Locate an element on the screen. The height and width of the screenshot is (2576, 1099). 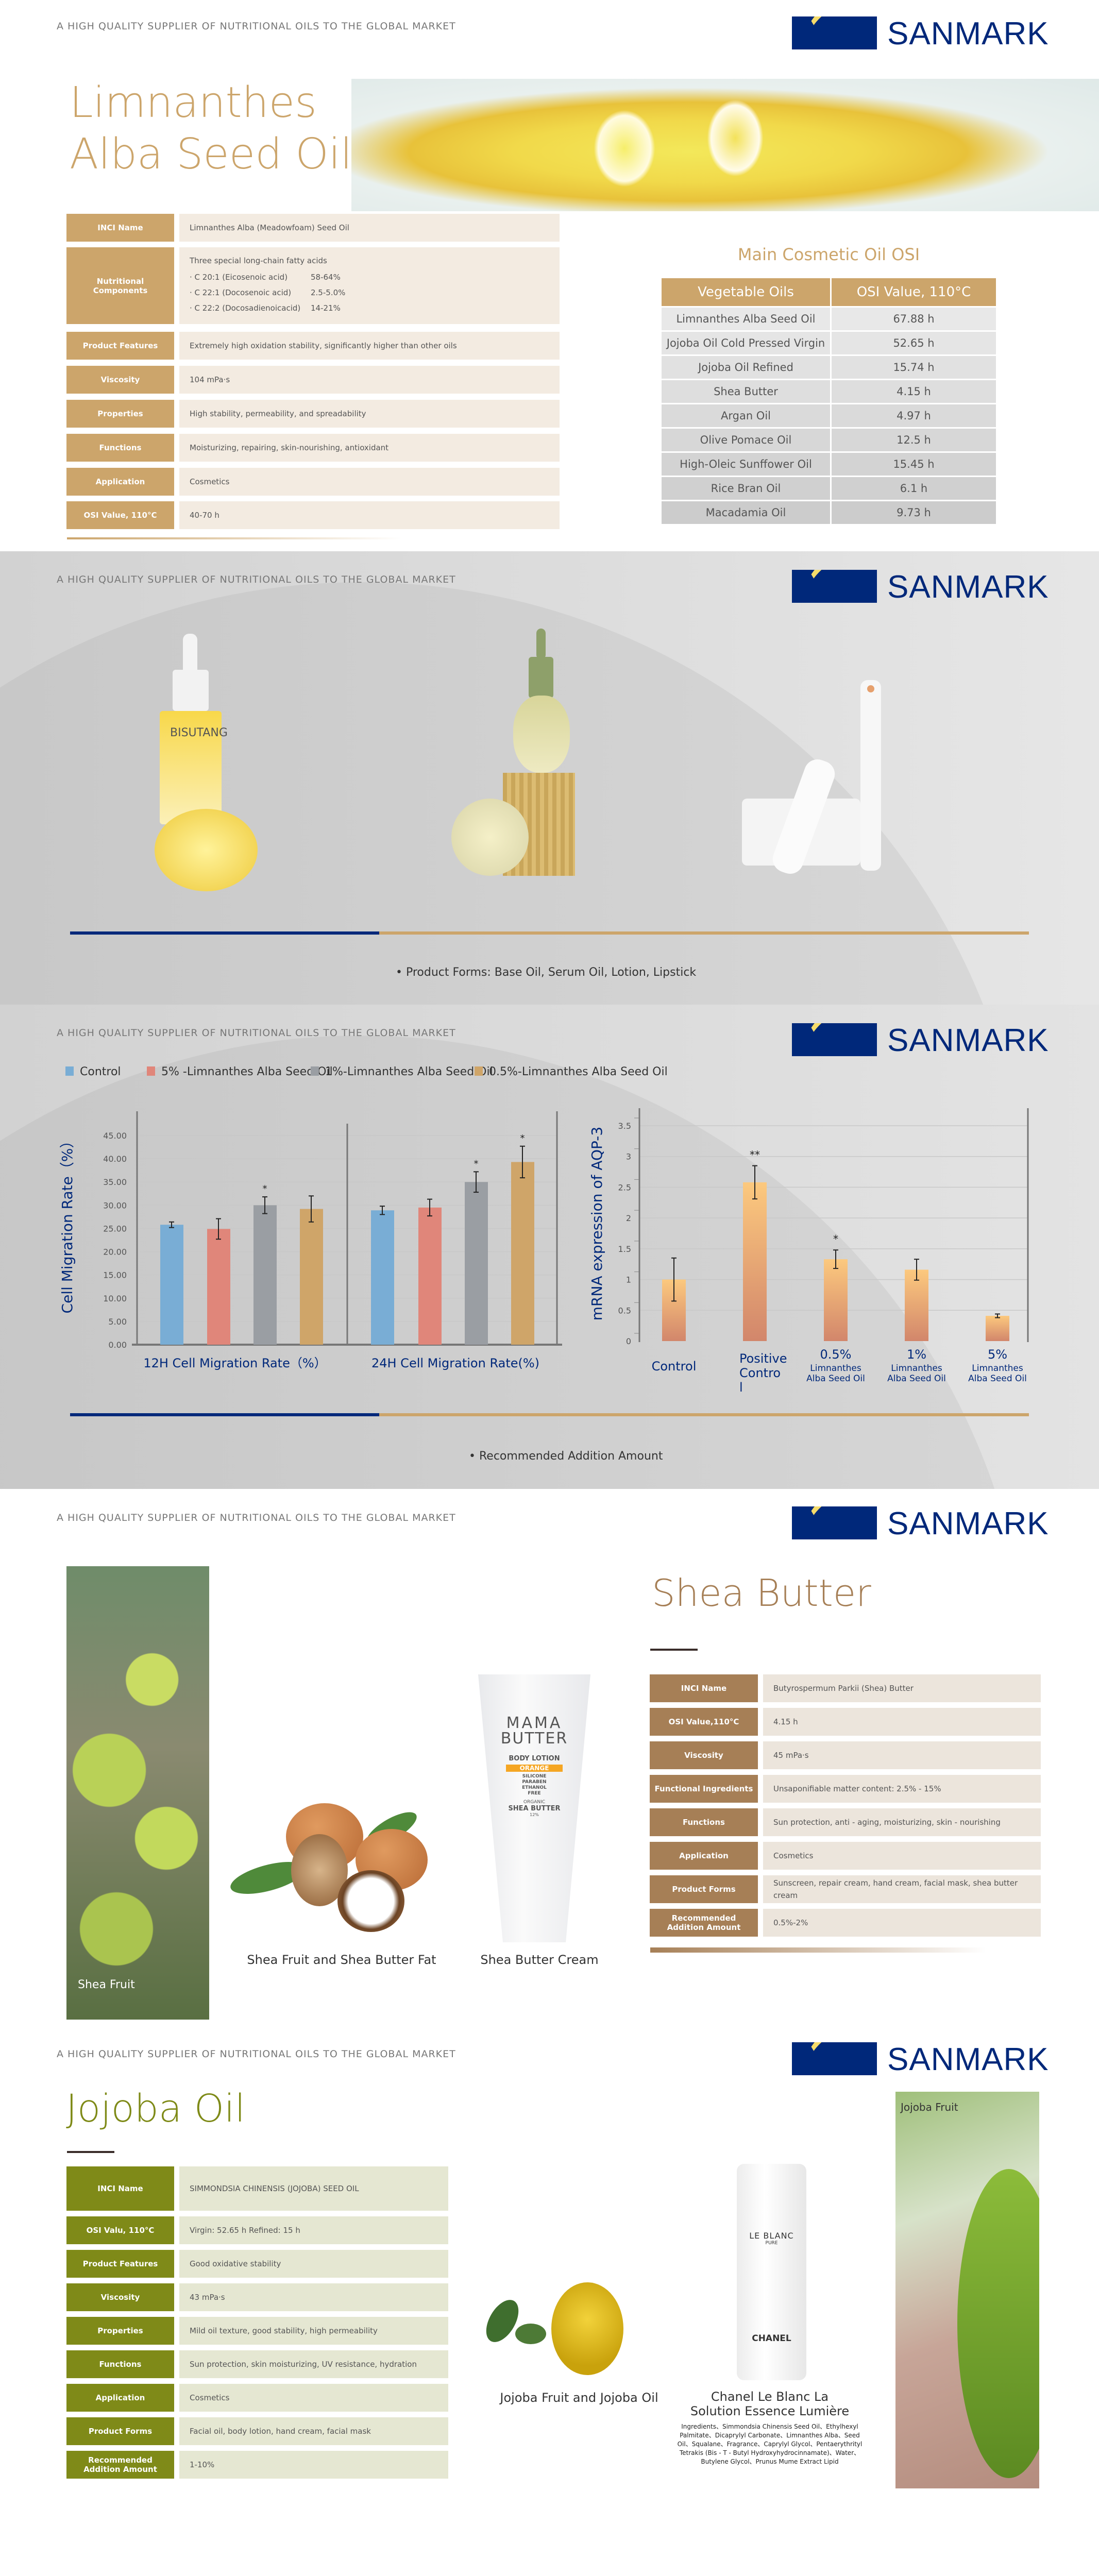
components-intro: Three special long-chain fatty acids is located at coordinates (258, 260).